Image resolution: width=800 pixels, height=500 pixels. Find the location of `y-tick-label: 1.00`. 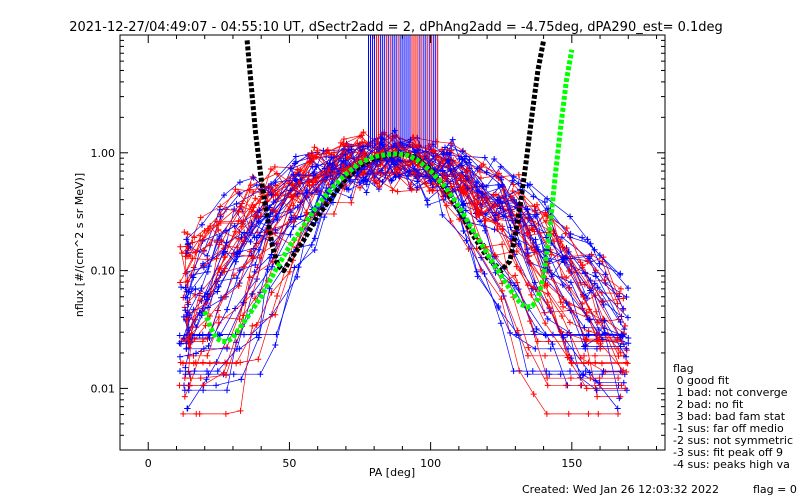

y-tick-label: 1.00 is located at coordinates (103, 153).